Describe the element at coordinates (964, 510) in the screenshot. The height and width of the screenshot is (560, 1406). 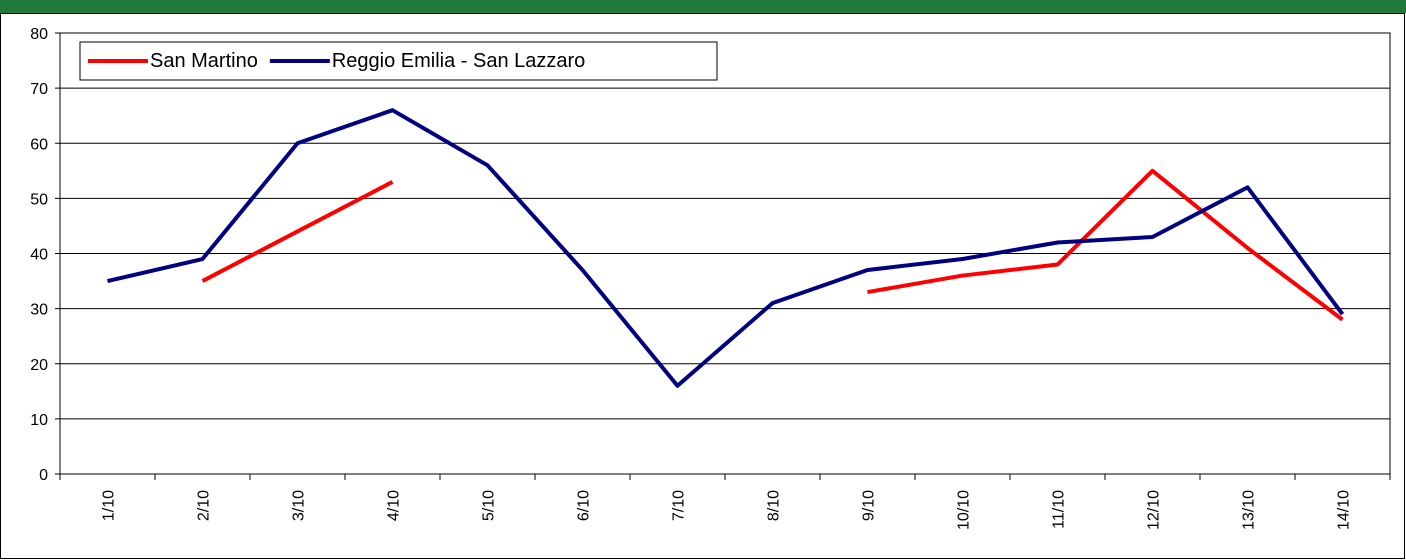
I see `x-tick-label: 10/10` at that location.